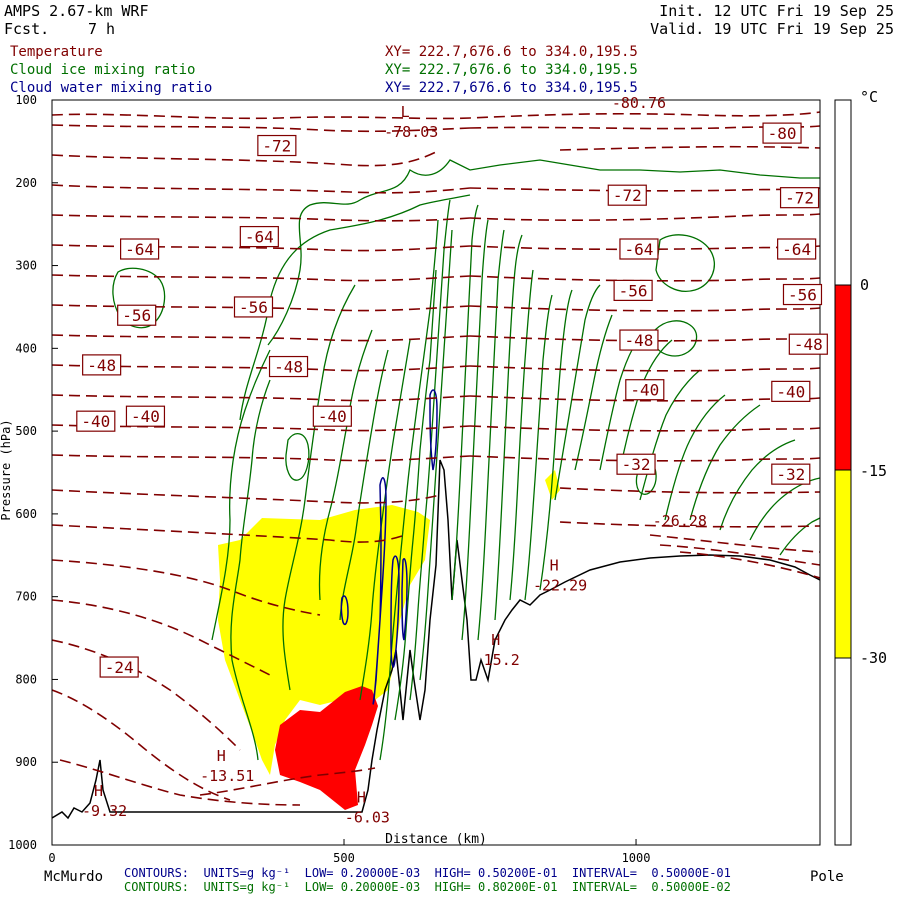 The height and width of the screenshot is (900, 900). What do you see at coordinates (843, 751) in the screenshot?
I see `colorbar-segment-white-bottom` at bounding box center [843, 751].